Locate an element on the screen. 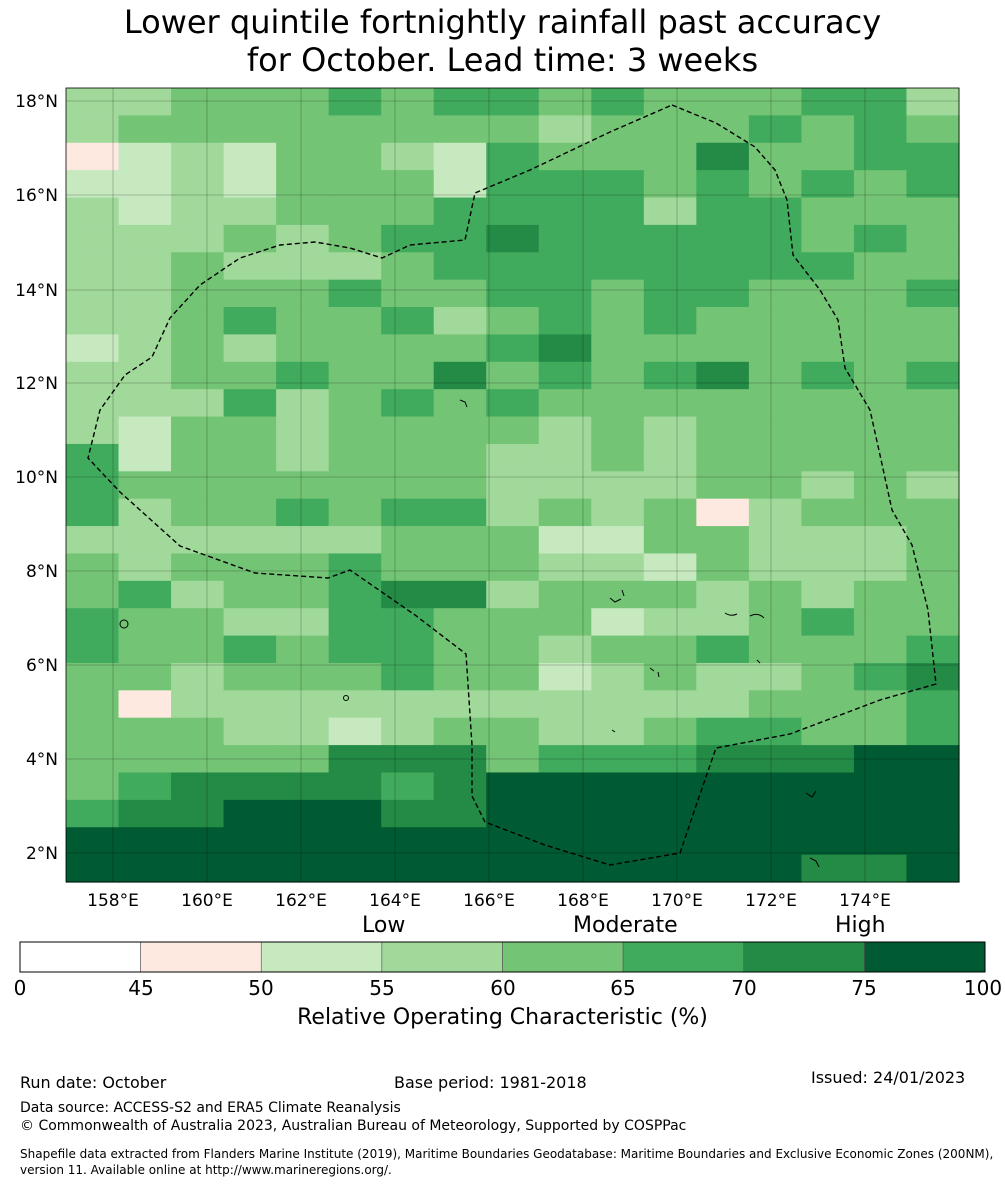 This screenshot has width=1005, height=1185. lon-label: 166°E is located at coordinates (489, 901).